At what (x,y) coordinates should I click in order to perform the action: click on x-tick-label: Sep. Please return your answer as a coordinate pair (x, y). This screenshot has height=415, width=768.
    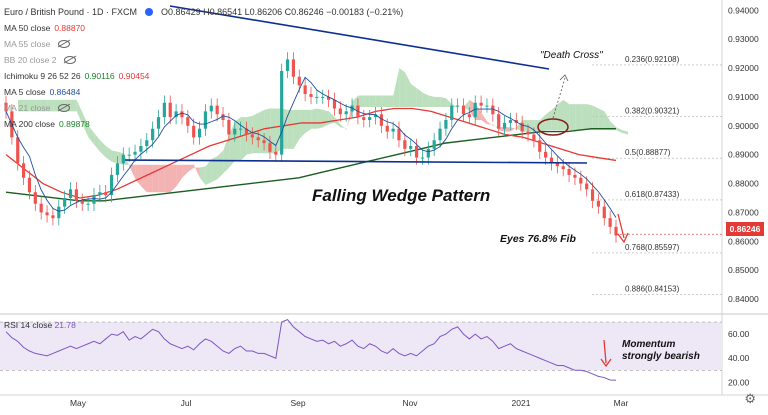
    Looking at the image, I should click on (297, 403).